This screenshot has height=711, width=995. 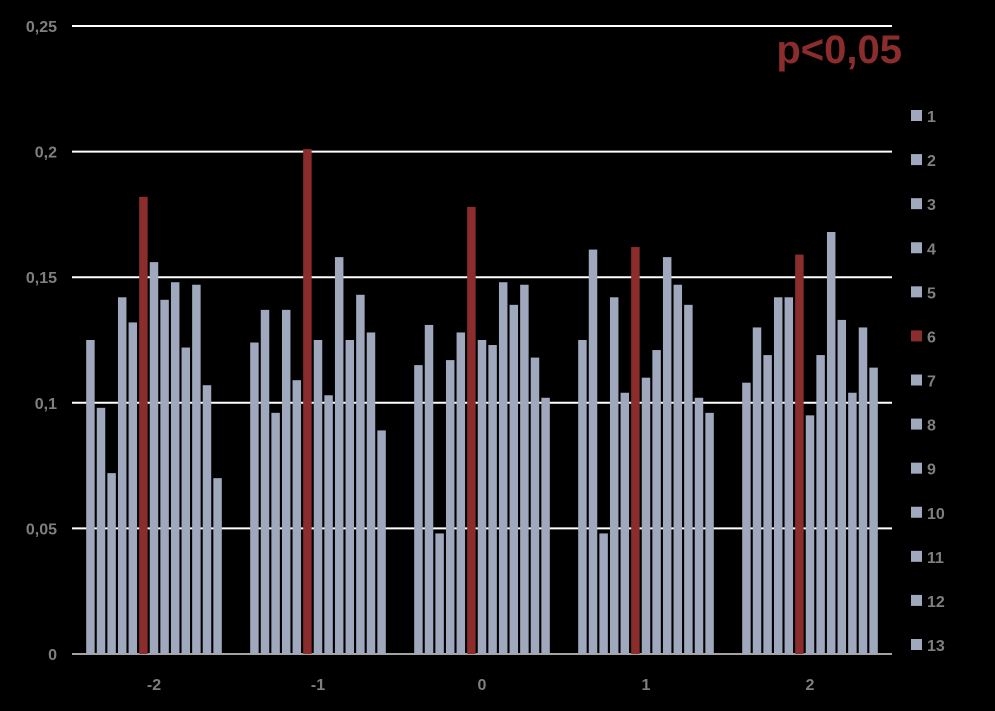 What do you see at coordinates (46, 404) in the screenshot?
I see `y-tick-label: 0,1` at bounding box center [46, 404].